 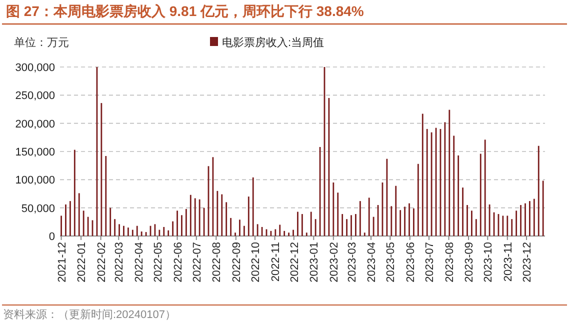 I want to click on x-tick-label: 2023-10, so click(x=488, y=262).